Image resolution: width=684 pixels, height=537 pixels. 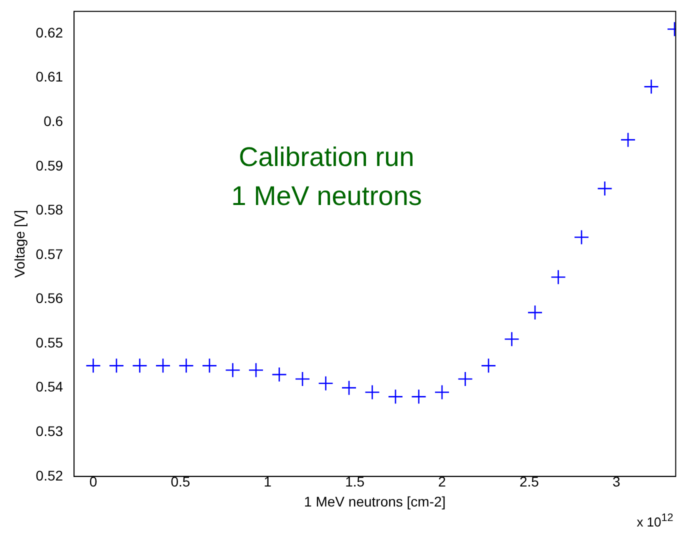 I want to click on x-tick-label: 1.5, so click(x=355, y=482).